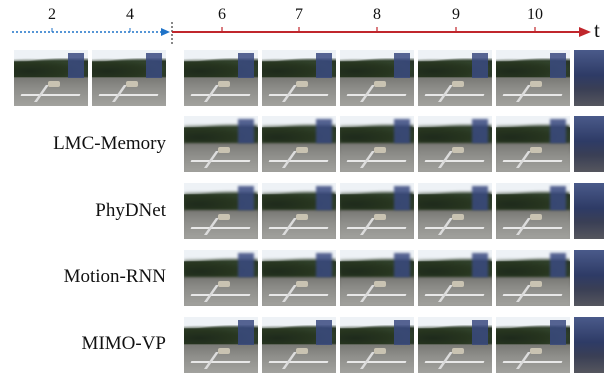 The image size is (611, 377). What do you see at coordinates (130, 210) in the screenshot?
I see `row-label-phydnet: PhyDNet` at bounding box center [130, 210].